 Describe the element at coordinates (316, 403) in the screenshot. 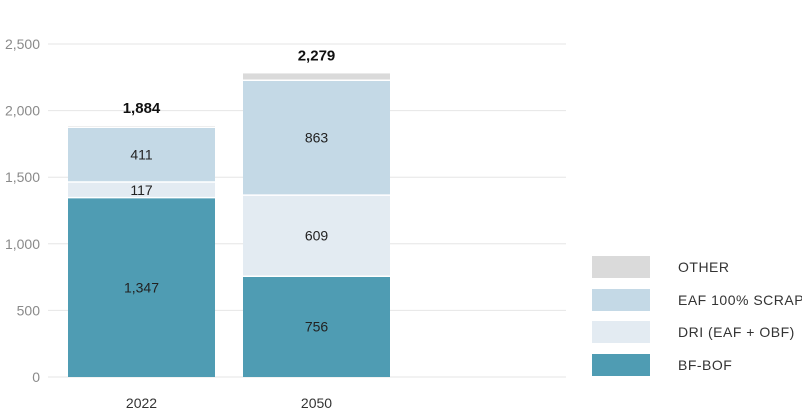

I see `x-tick-label: 2050` at that location.